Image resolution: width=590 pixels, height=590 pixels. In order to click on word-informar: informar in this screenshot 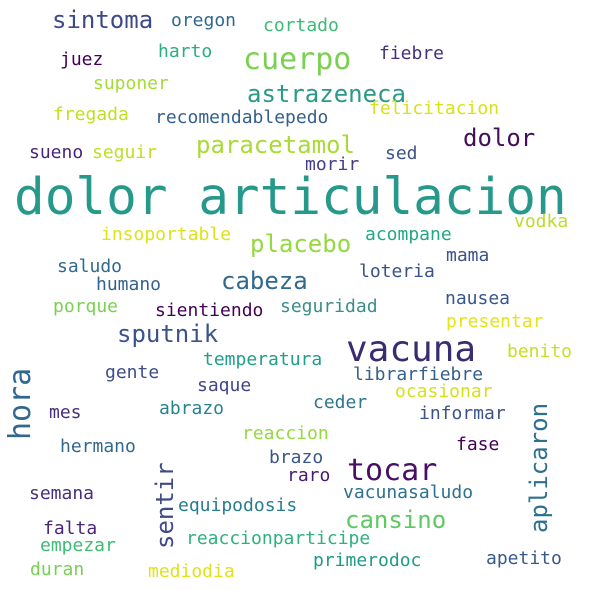, I will do `click(462, 413)`.